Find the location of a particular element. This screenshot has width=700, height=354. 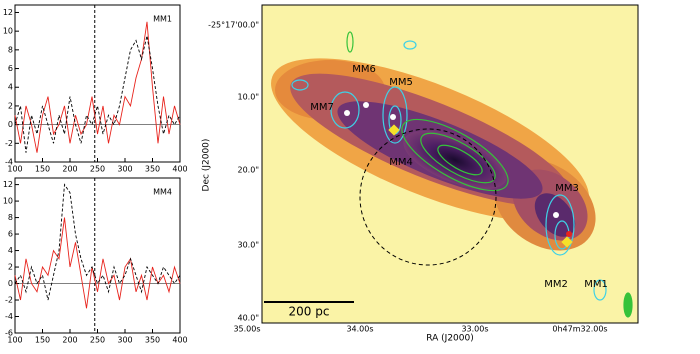

source-label: MM6 is located at coordinates (364, 69).